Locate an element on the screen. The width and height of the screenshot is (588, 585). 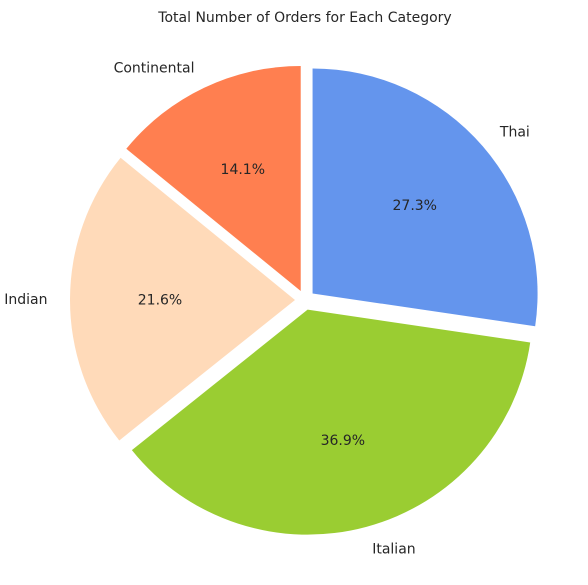
slice-label-thai: Thai is located at coordinates (514, 133).